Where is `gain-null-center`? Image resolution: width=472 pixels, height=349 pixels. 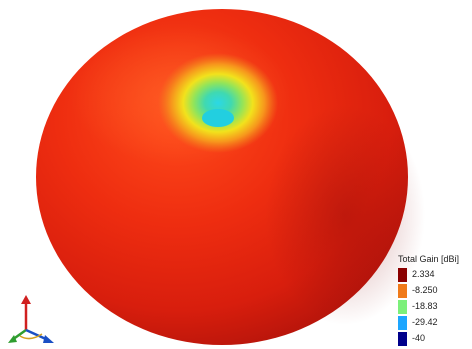
gain-null-center is located at coordinates (218, 118).